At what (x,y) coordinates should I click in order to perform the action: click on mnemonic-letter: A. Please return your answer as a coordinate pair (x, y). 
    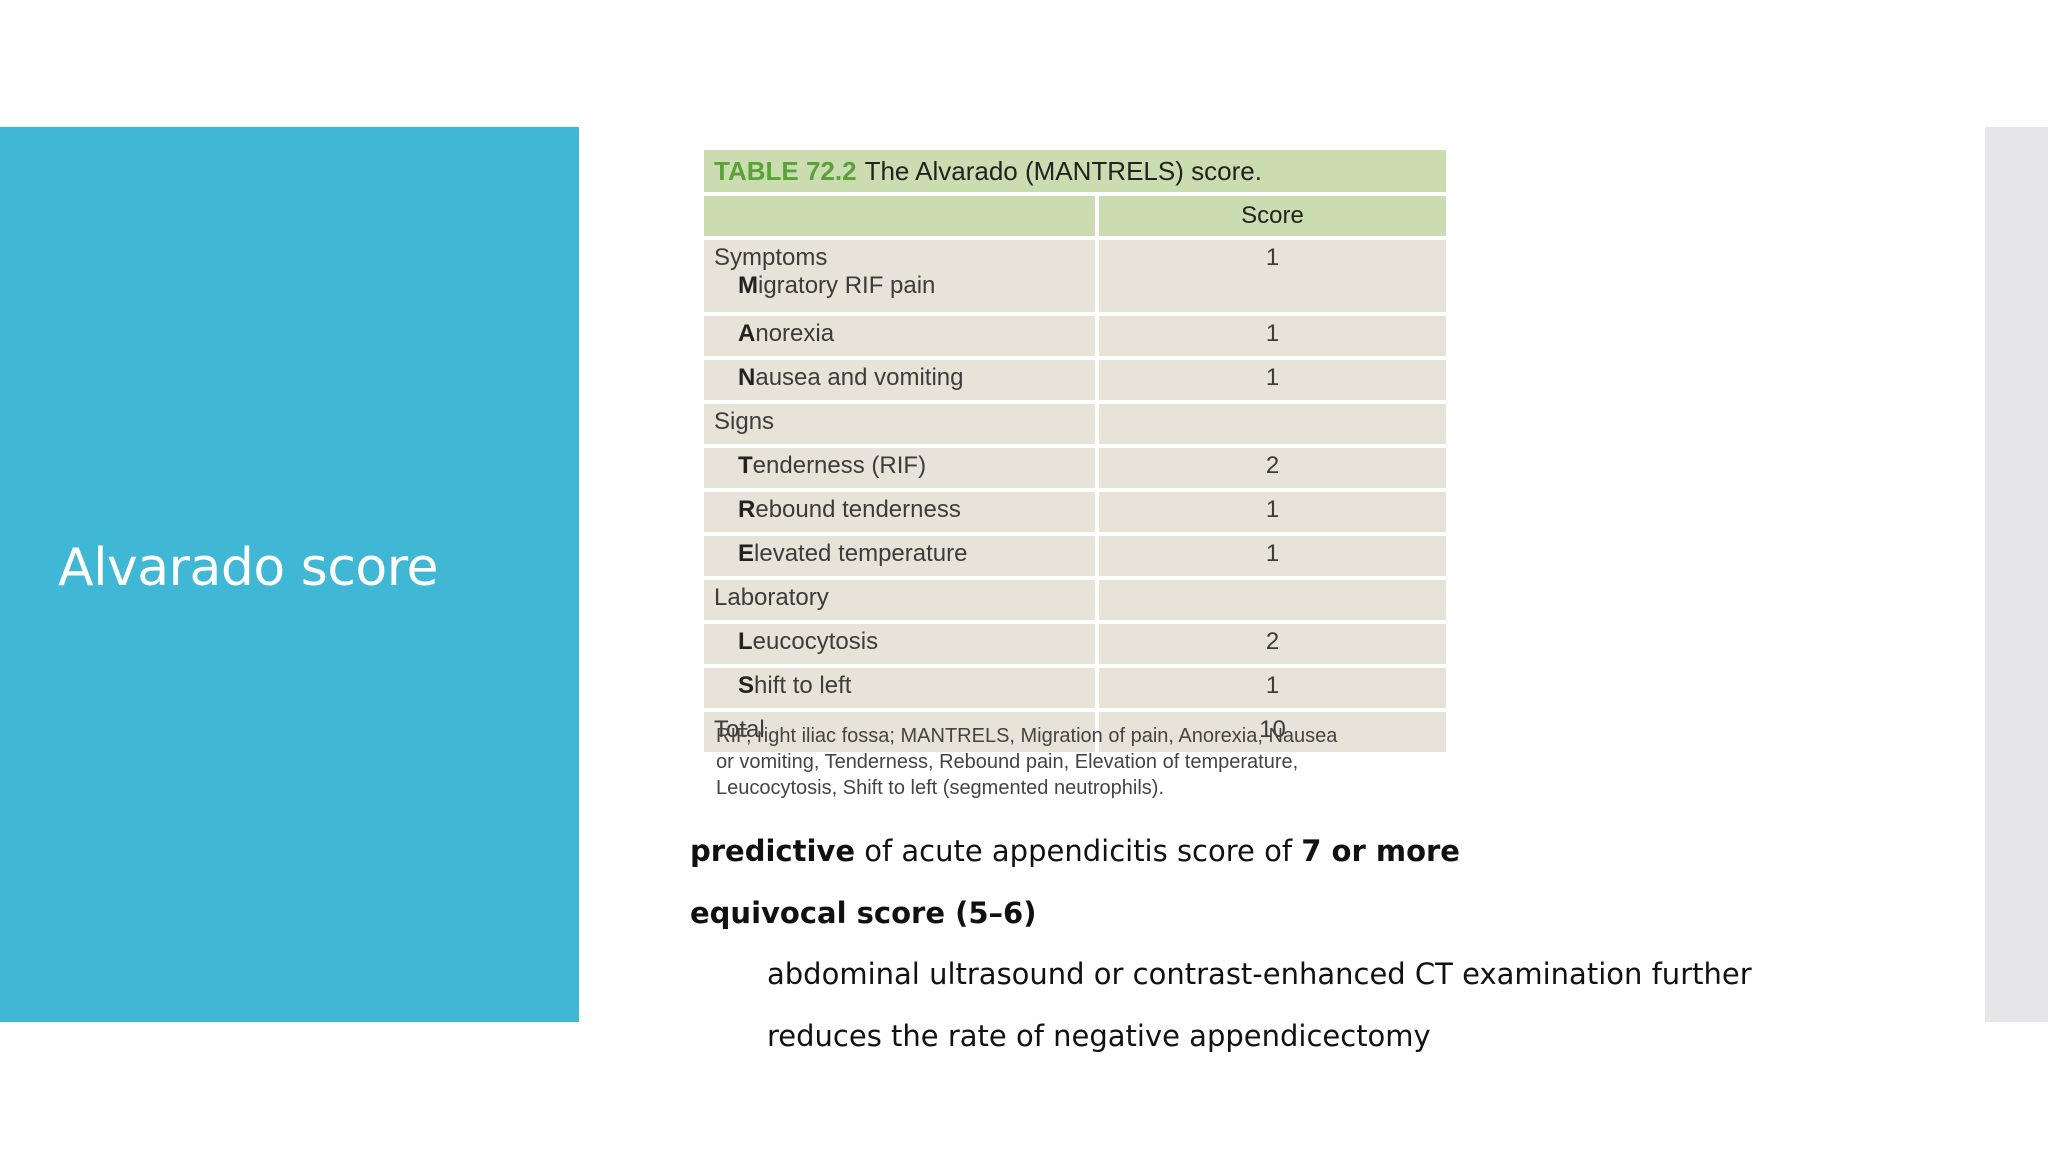
    Looking at the image, I should click on (747, 333).